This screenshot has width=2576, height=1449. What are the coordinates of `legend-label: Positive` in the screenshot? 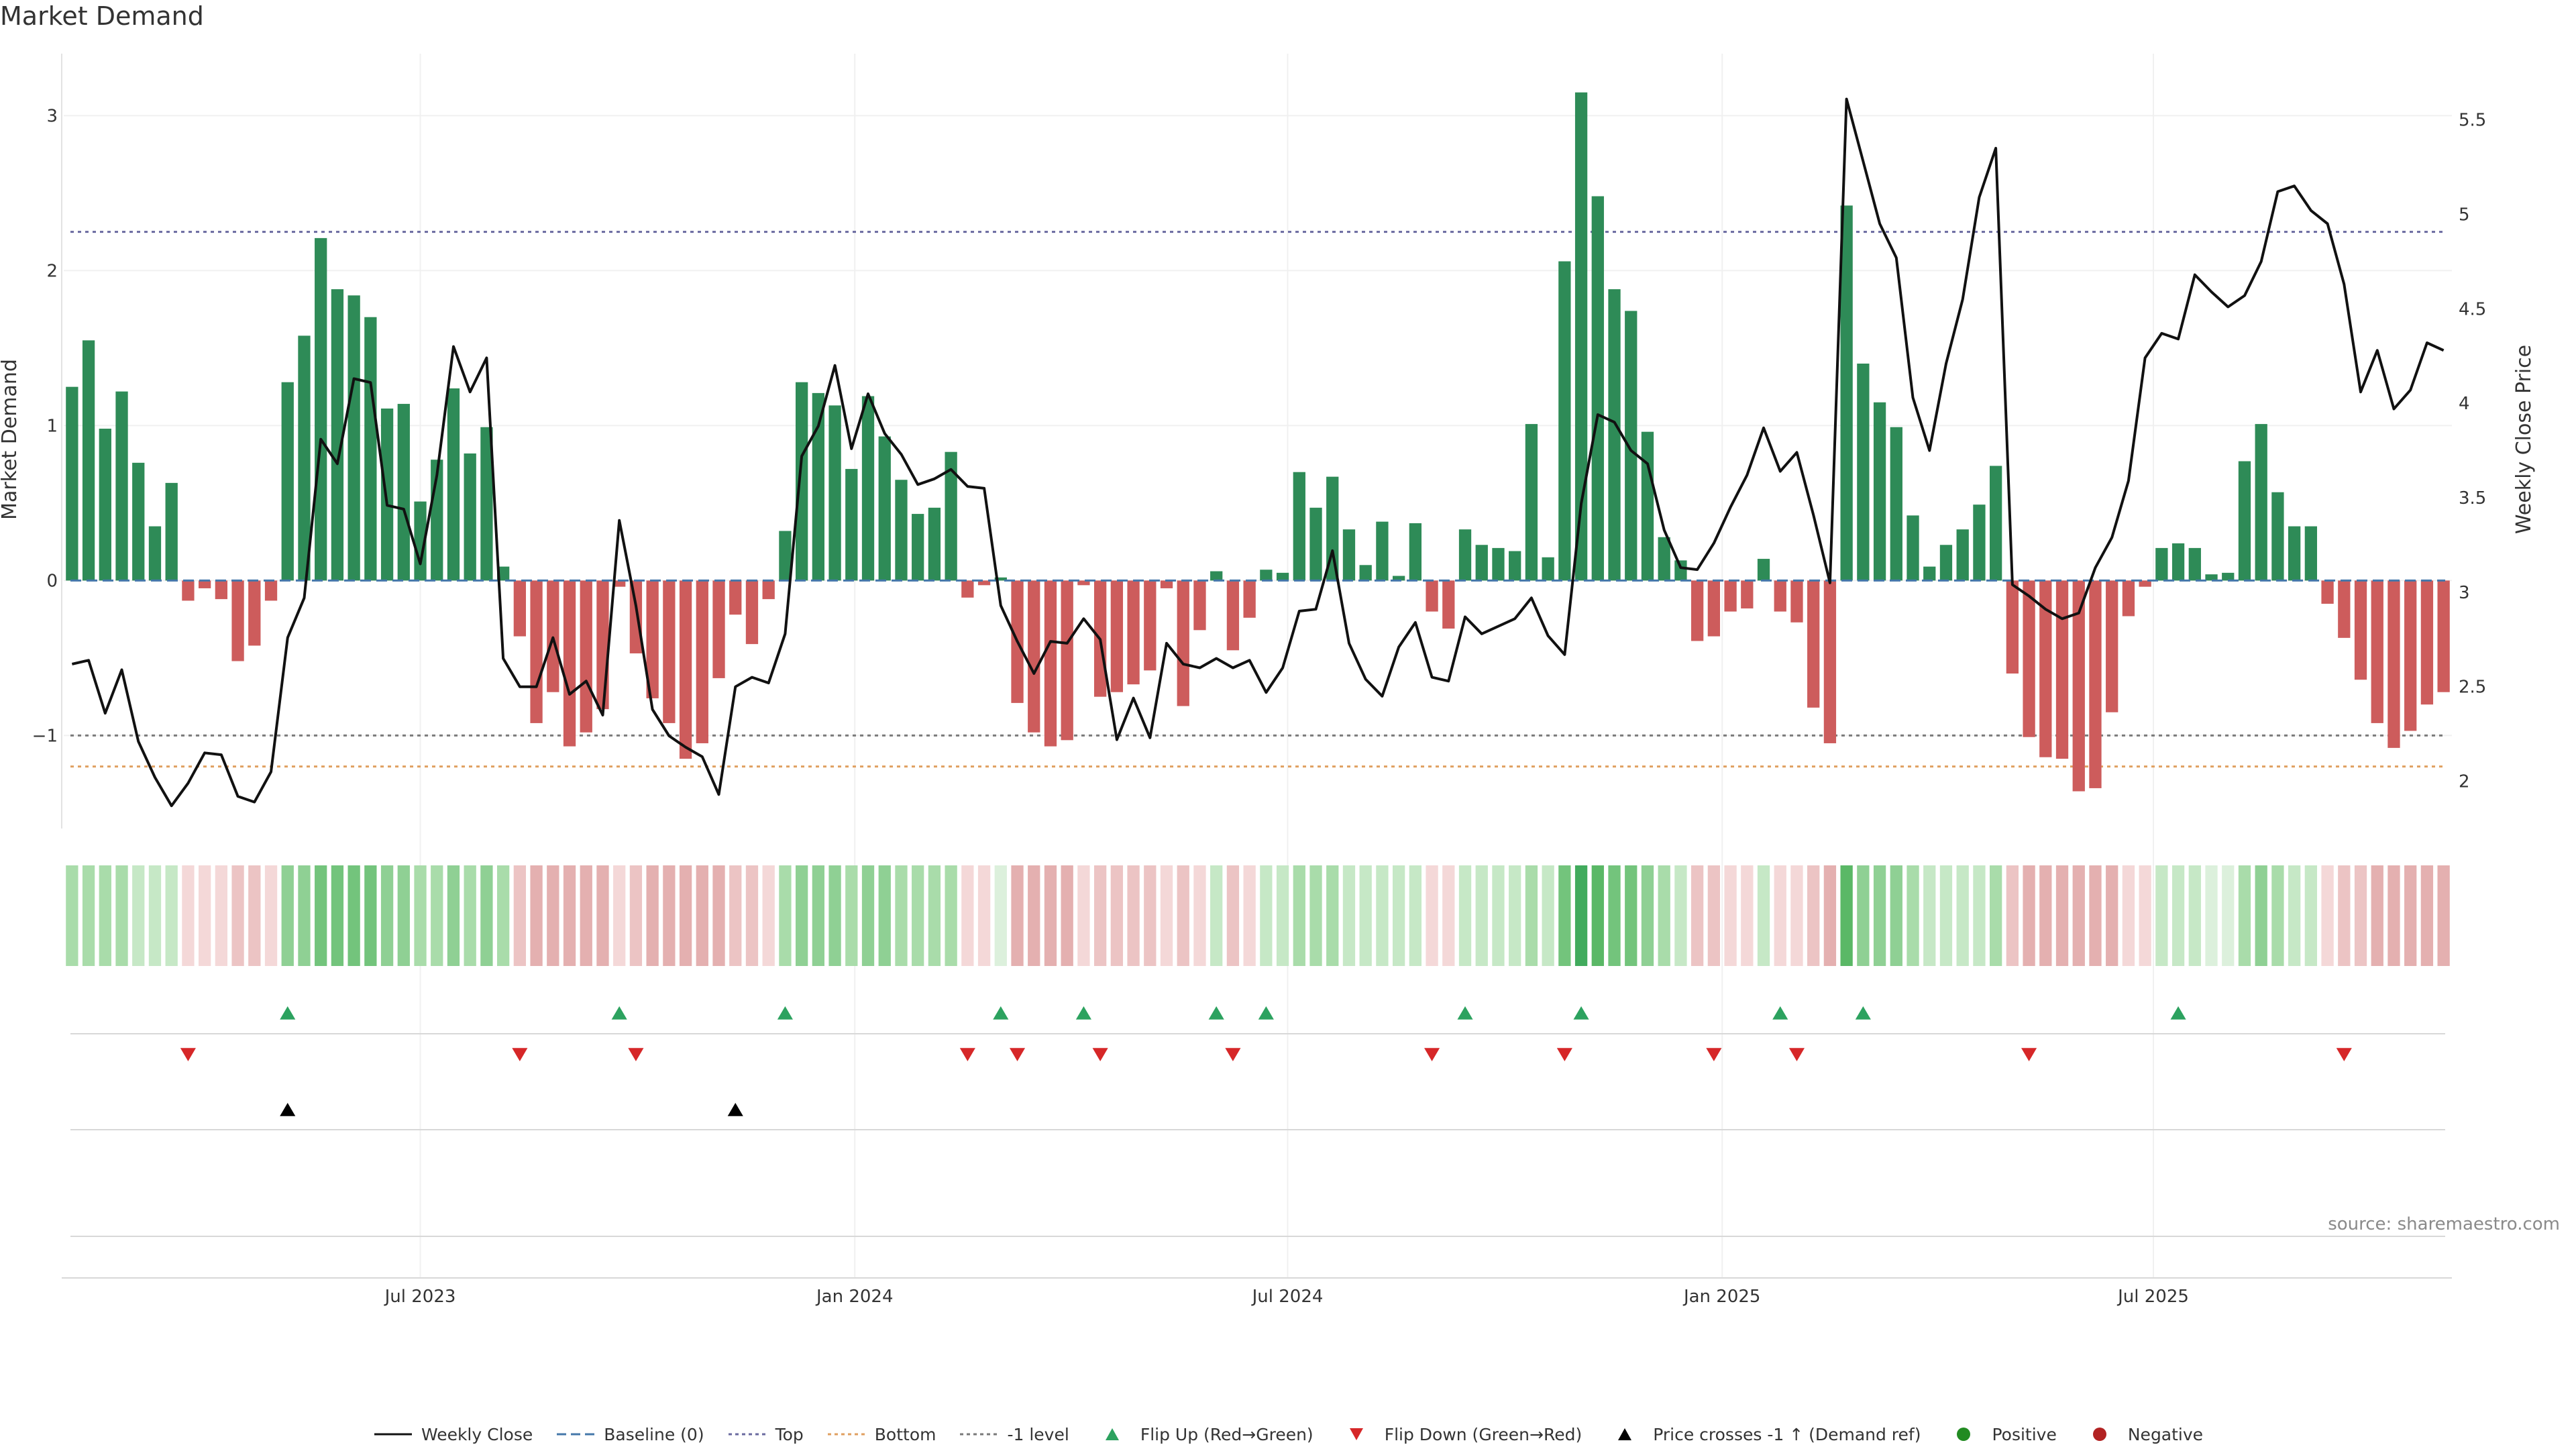 It's located at (2024, 1434).